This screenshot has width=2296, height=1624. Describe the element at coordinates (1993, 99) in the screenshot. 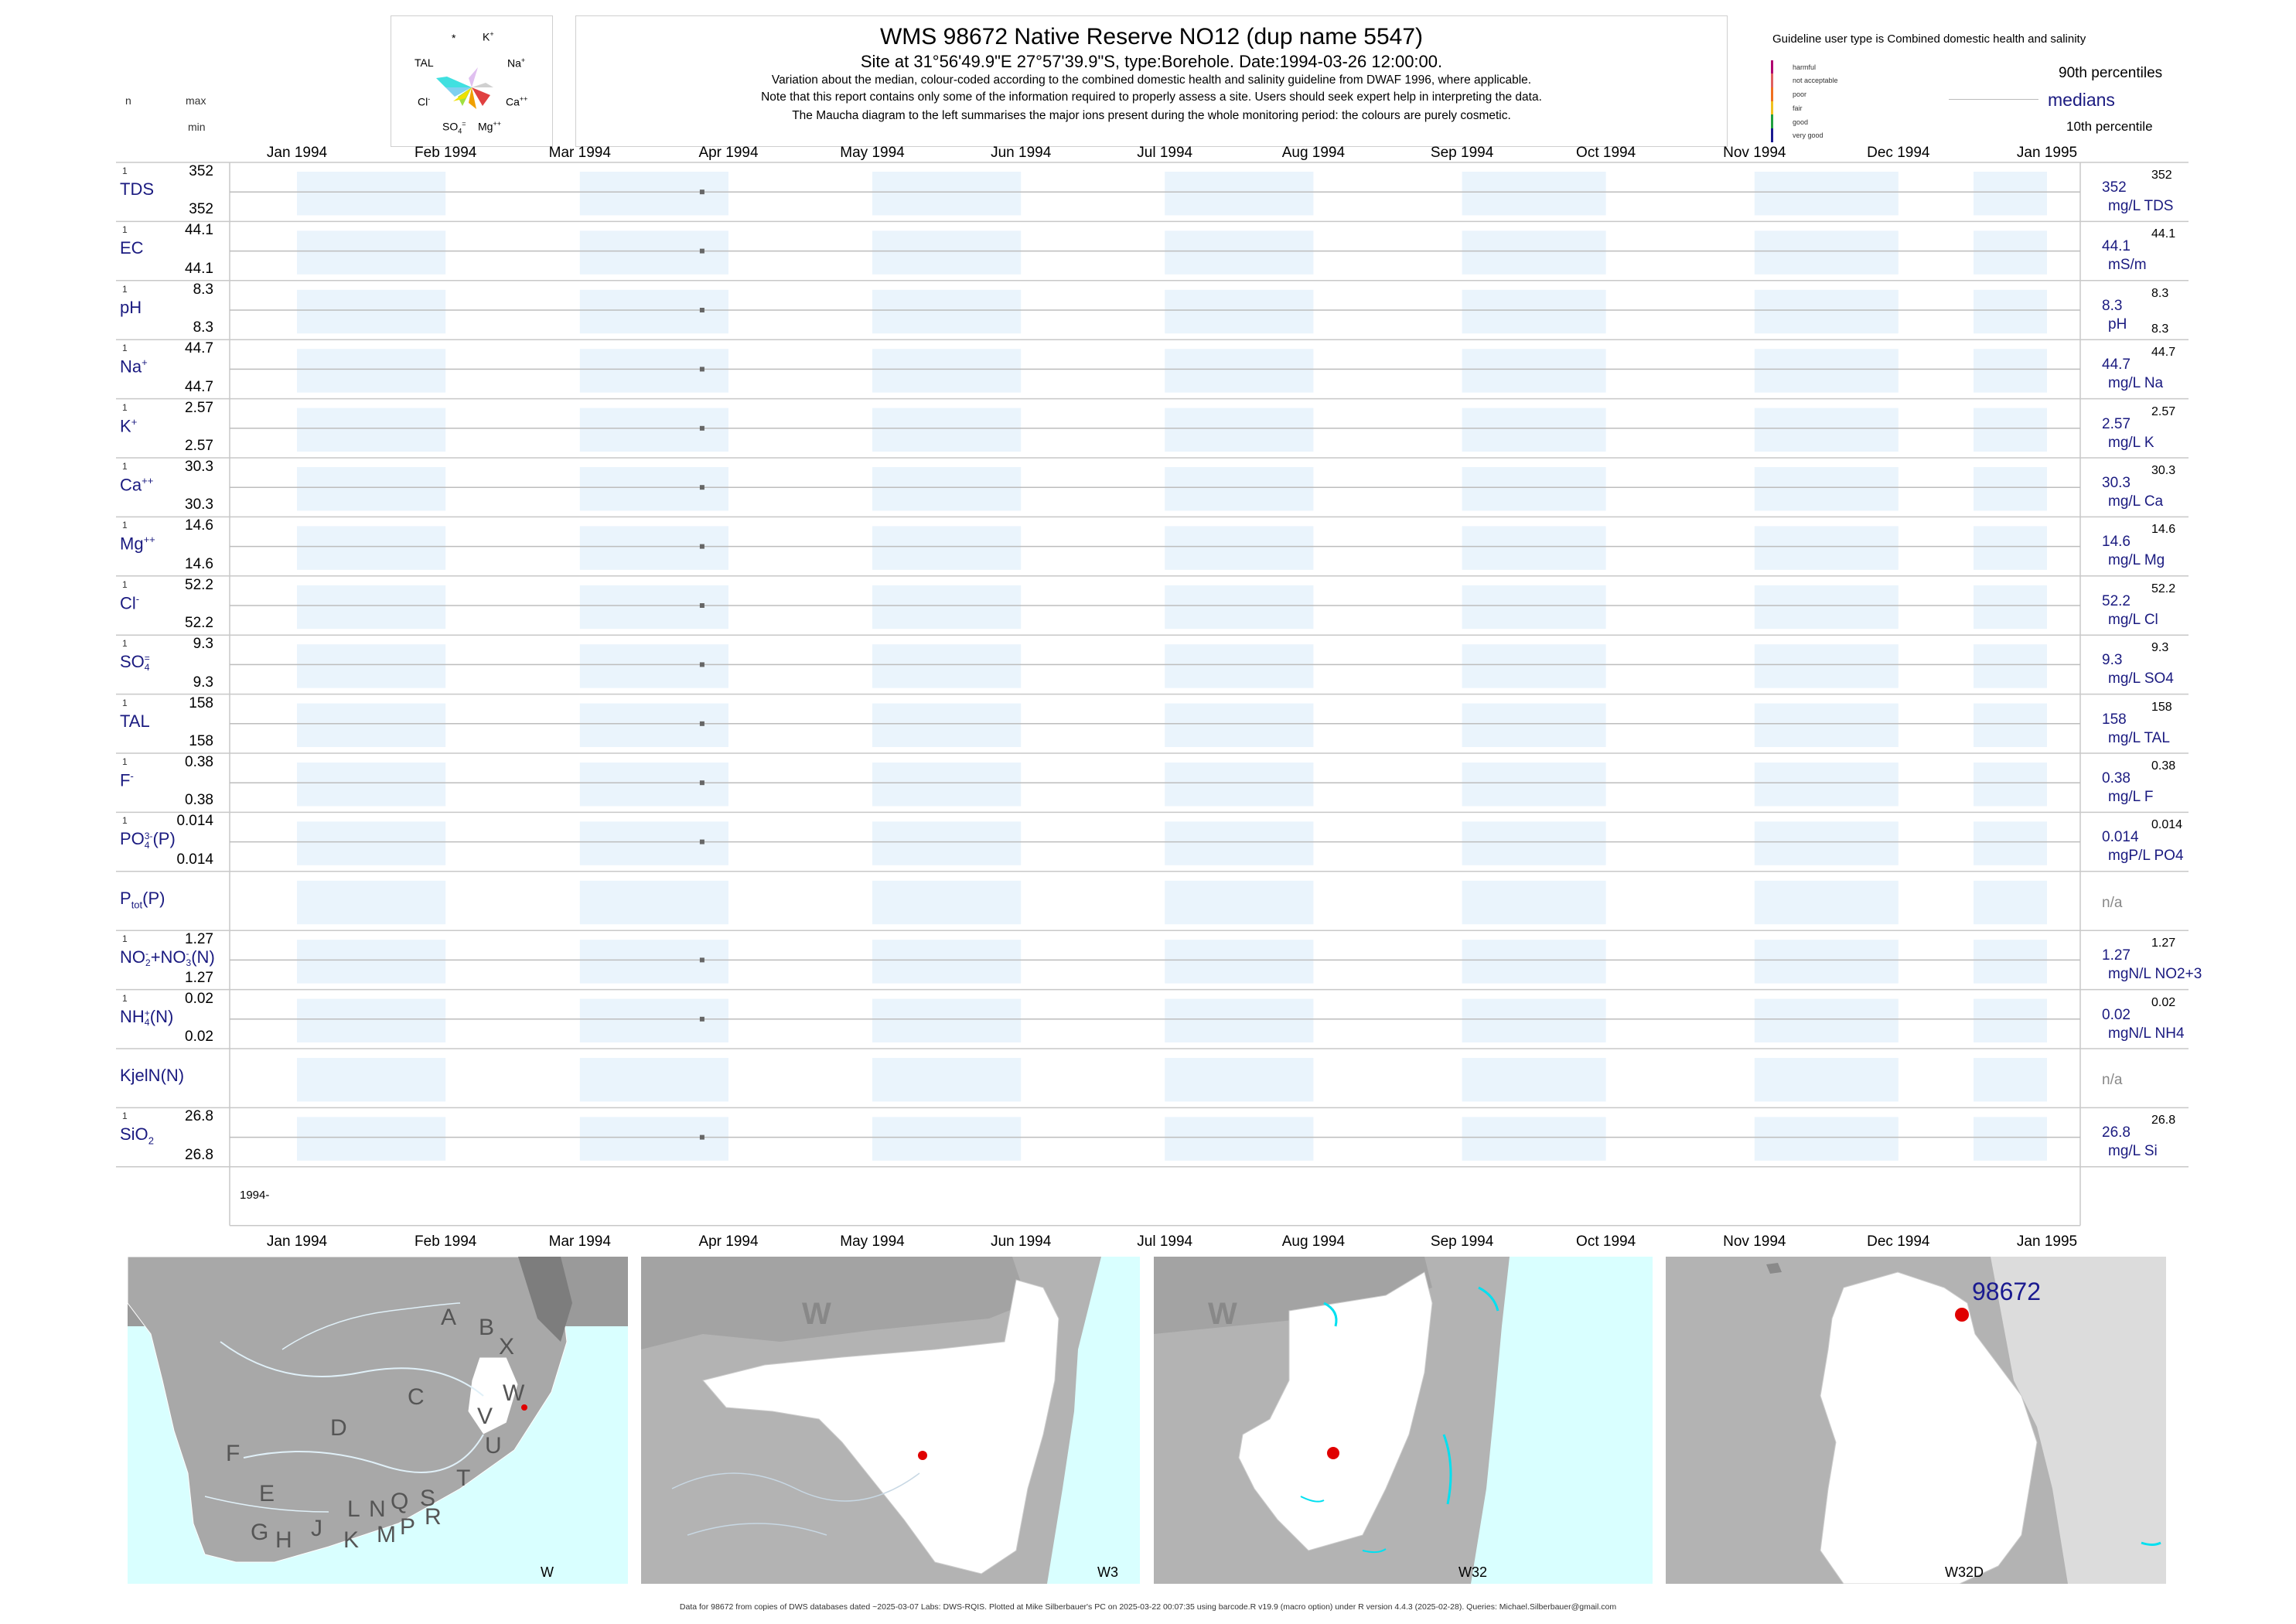

I see `legend-median-line` at that location.